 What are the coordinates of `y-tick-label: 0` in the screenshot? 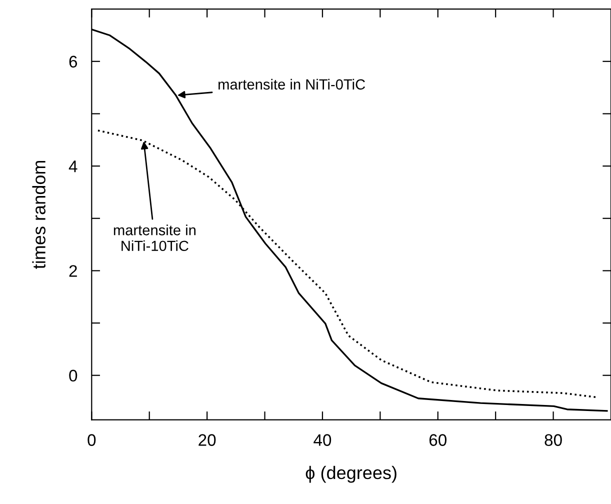 It's located at (73, 376).